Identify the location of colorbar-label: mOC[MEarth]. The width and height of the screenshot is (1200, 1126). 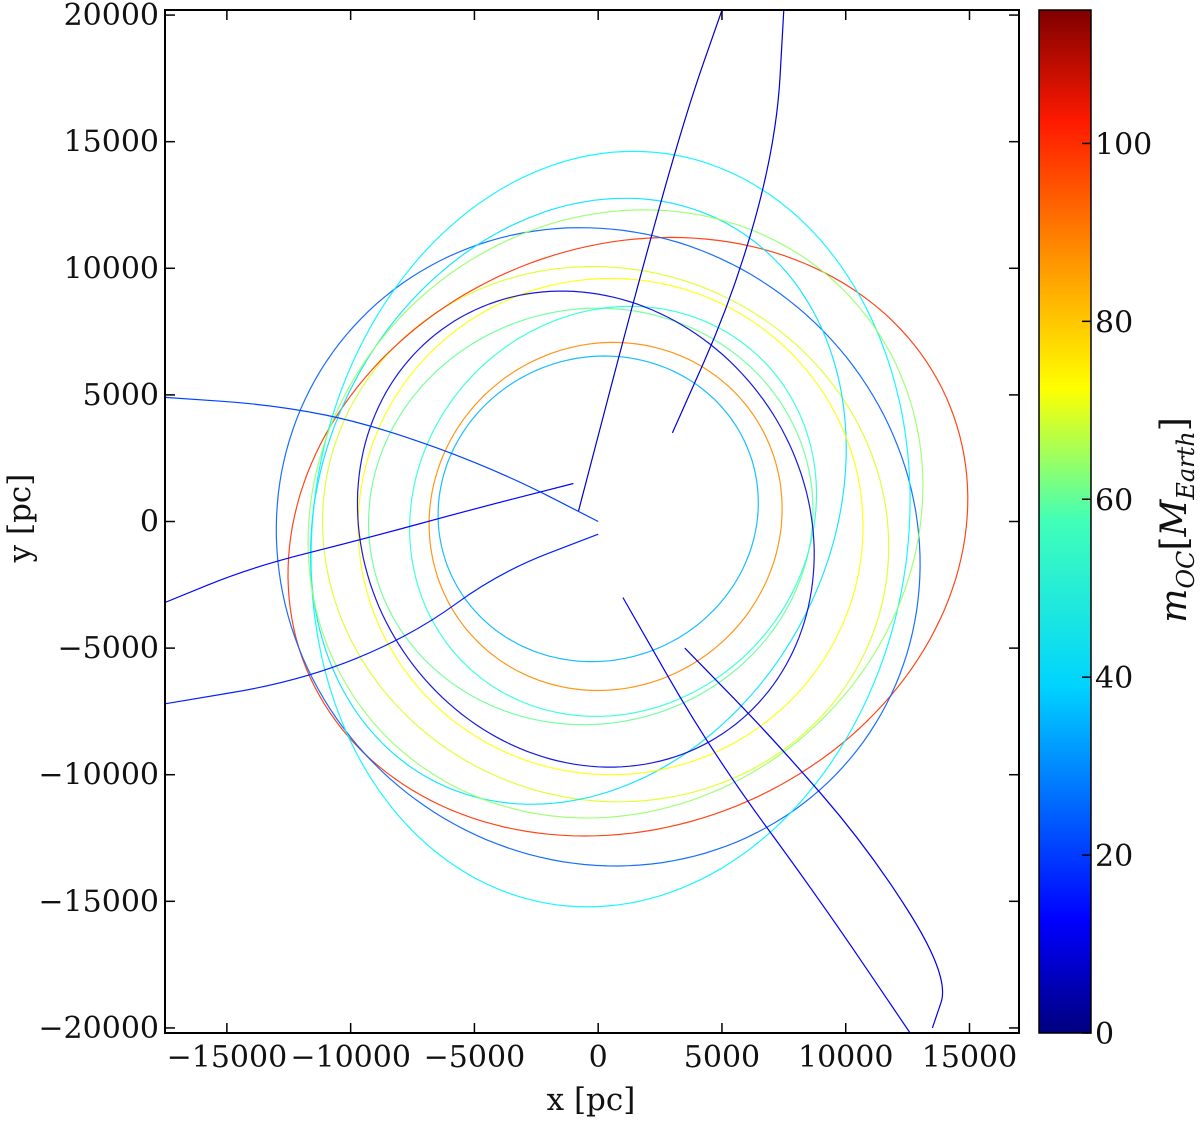
(1177, 520).